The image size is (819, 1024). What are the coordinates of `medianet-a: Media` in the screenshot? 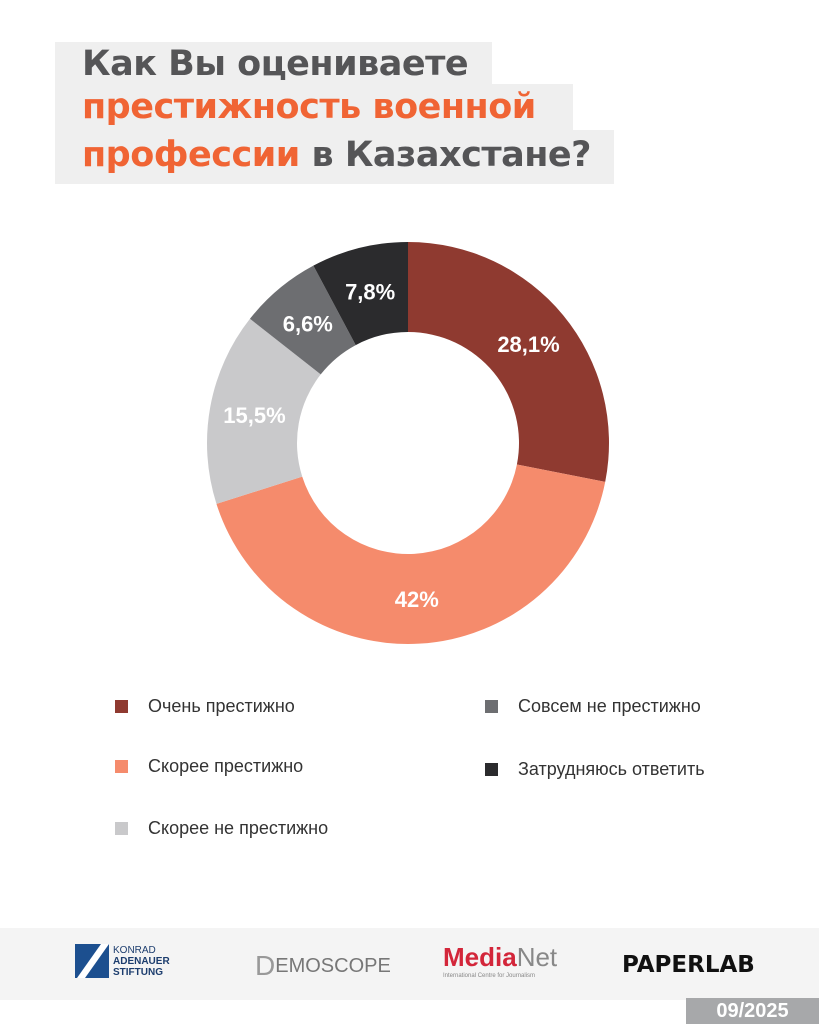 It's located at (480, 957).